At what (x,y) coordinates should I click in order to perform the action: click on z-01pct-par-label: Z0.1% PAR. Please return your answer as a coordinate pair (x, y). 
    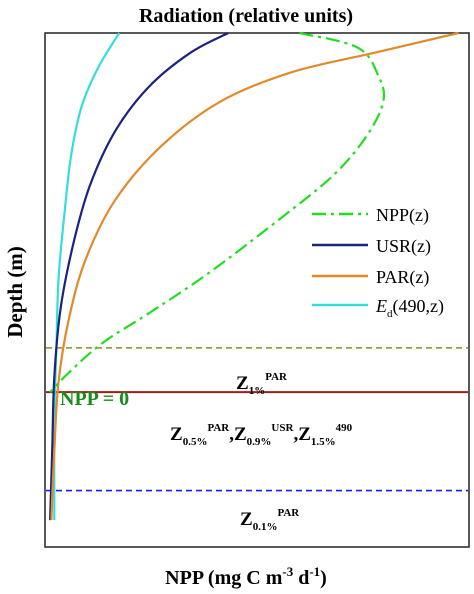
    Looking at the image, I should click on (270, 520).